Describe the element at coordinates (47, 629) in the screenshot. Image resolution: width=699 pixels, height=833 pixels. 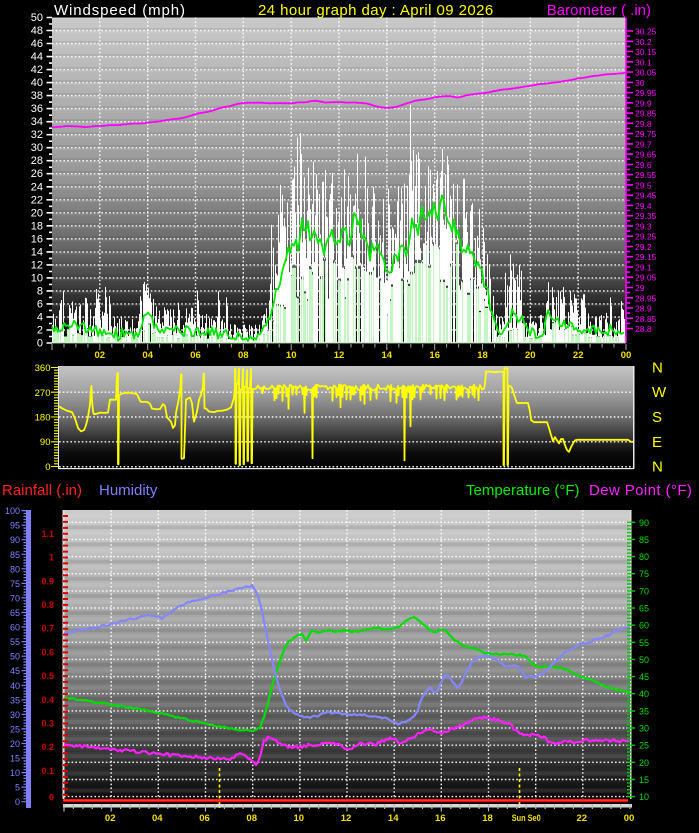
I see `svg-text: 0.7` at that location.